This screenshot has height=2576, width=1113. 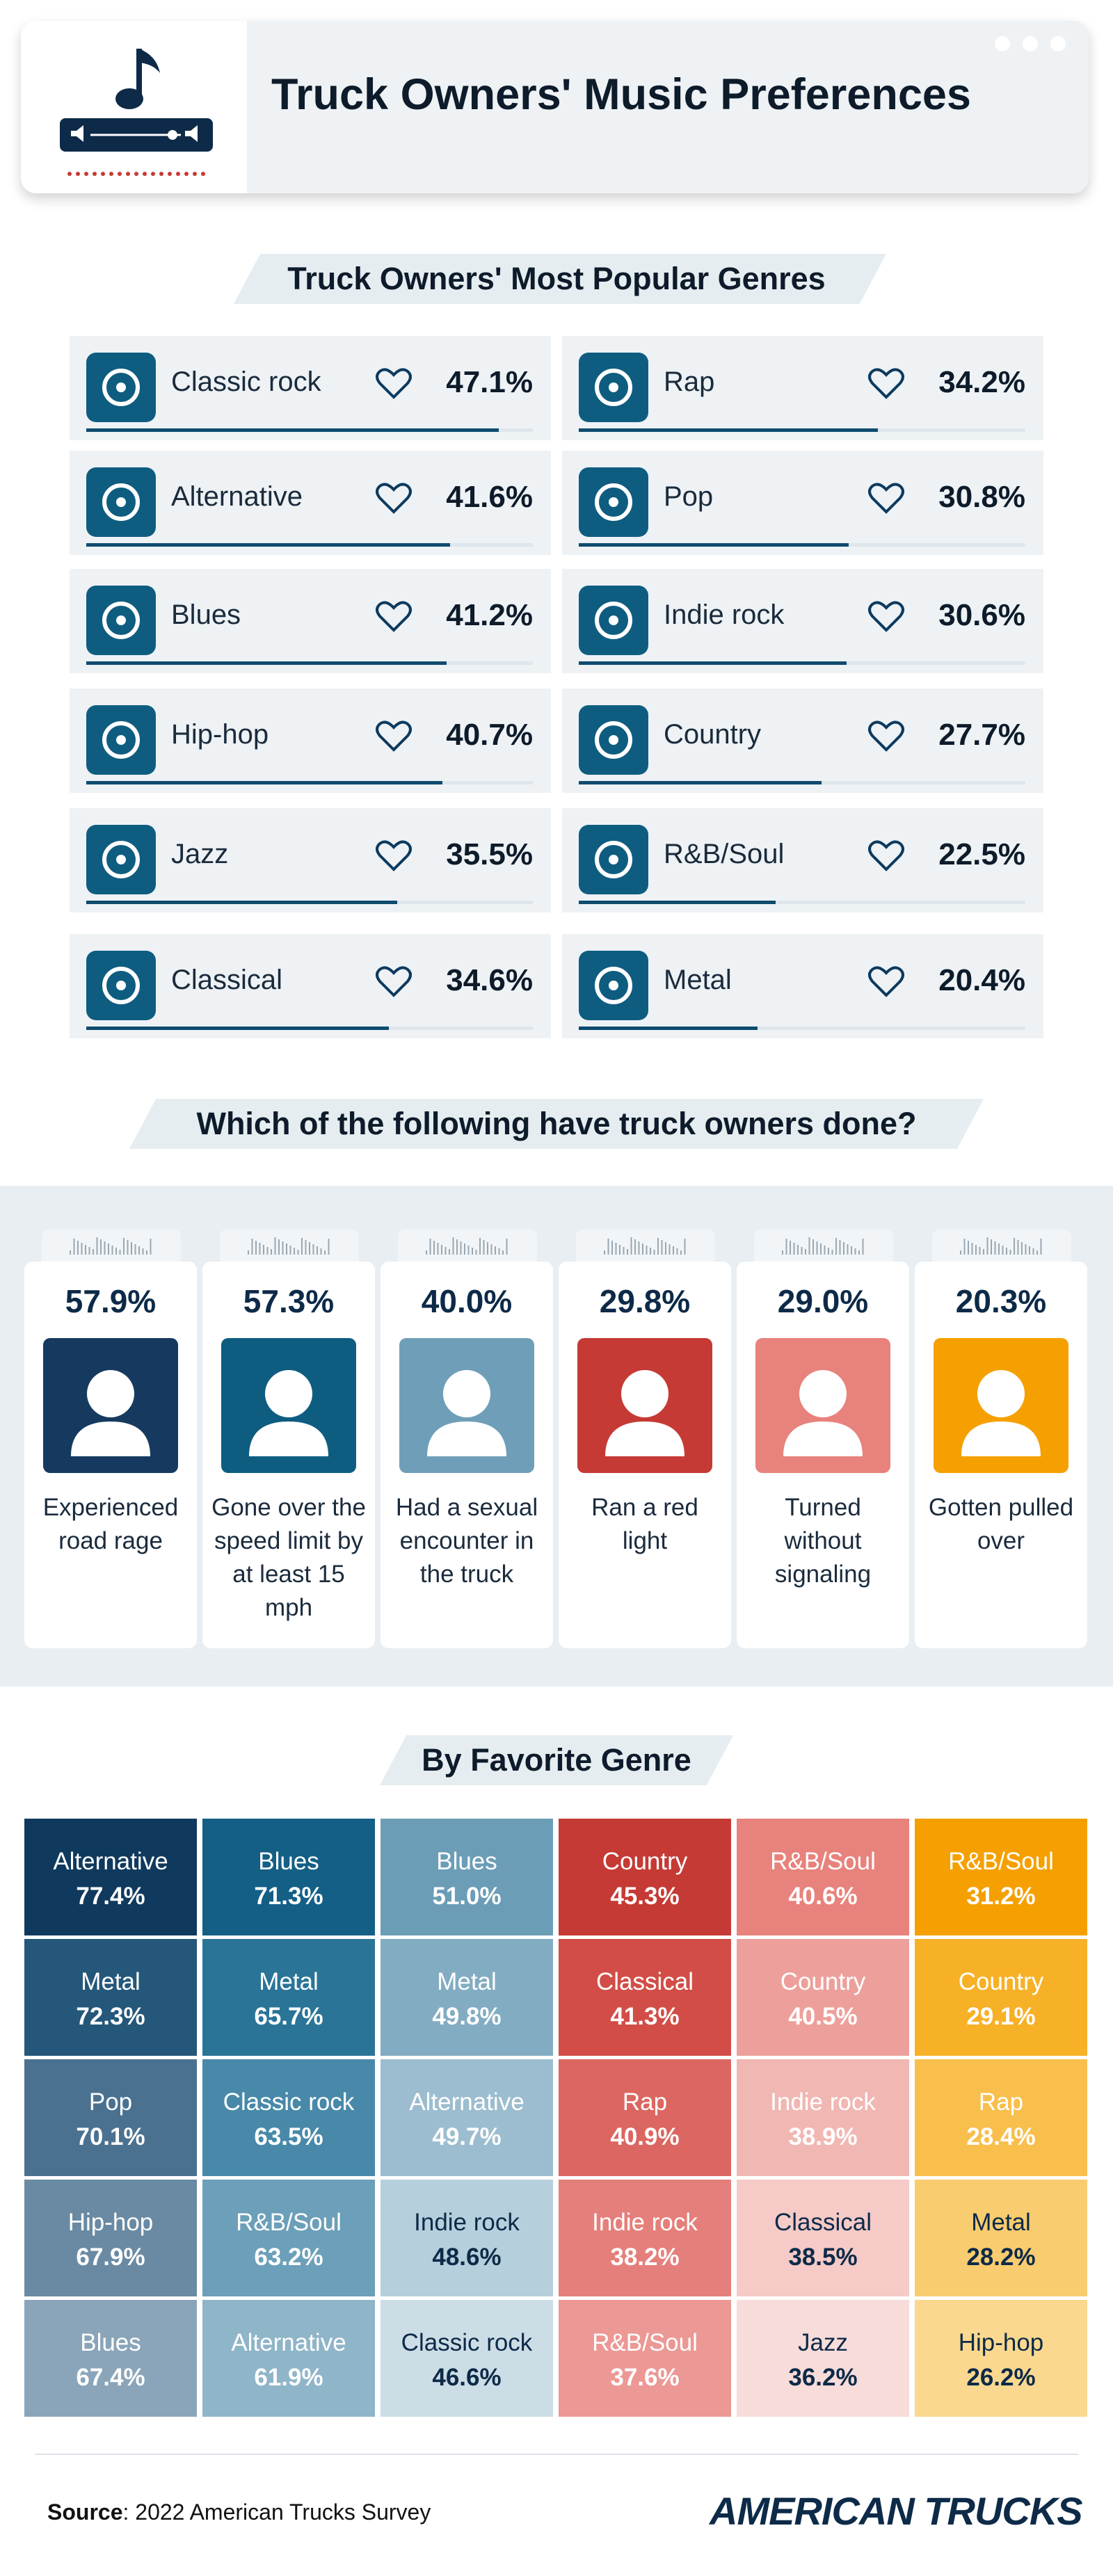 What do you see at coordinates (823, 1405) in the screenshot?
I see `turn-arrows-icon` at bounding box center [823, 1405].